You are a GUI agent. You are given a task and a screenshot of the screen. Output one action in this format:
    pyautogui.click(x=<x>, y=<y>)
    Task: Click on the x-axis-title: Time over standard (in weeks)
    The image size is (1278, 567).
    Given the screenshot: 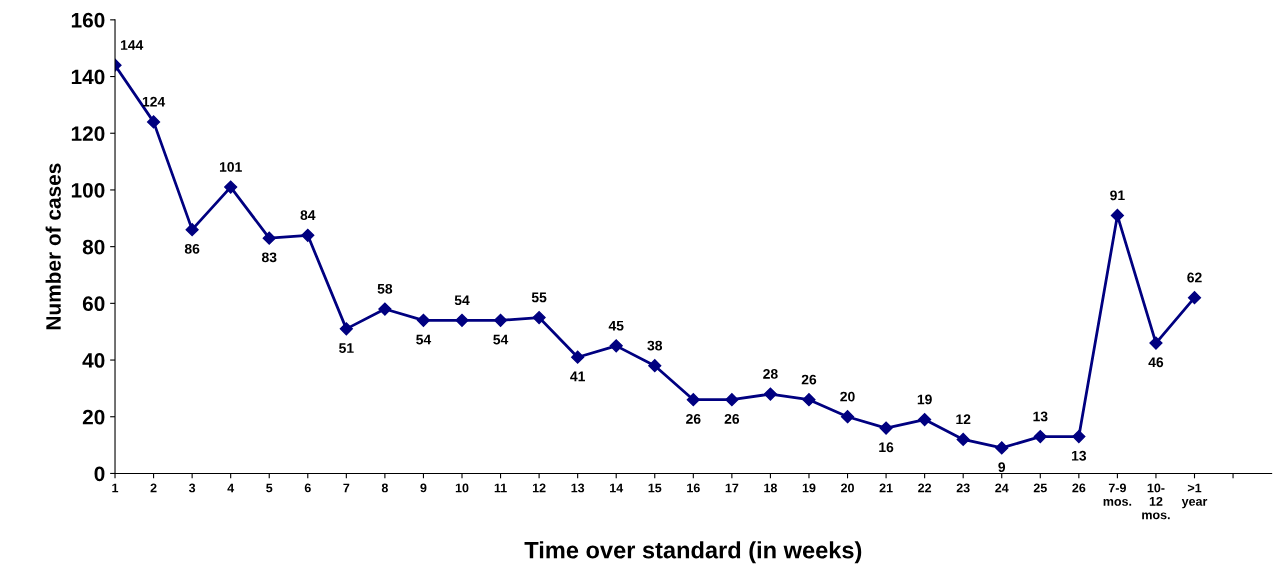 What is the action you would take?
    pyautogui.click(x=693, y=552)
    